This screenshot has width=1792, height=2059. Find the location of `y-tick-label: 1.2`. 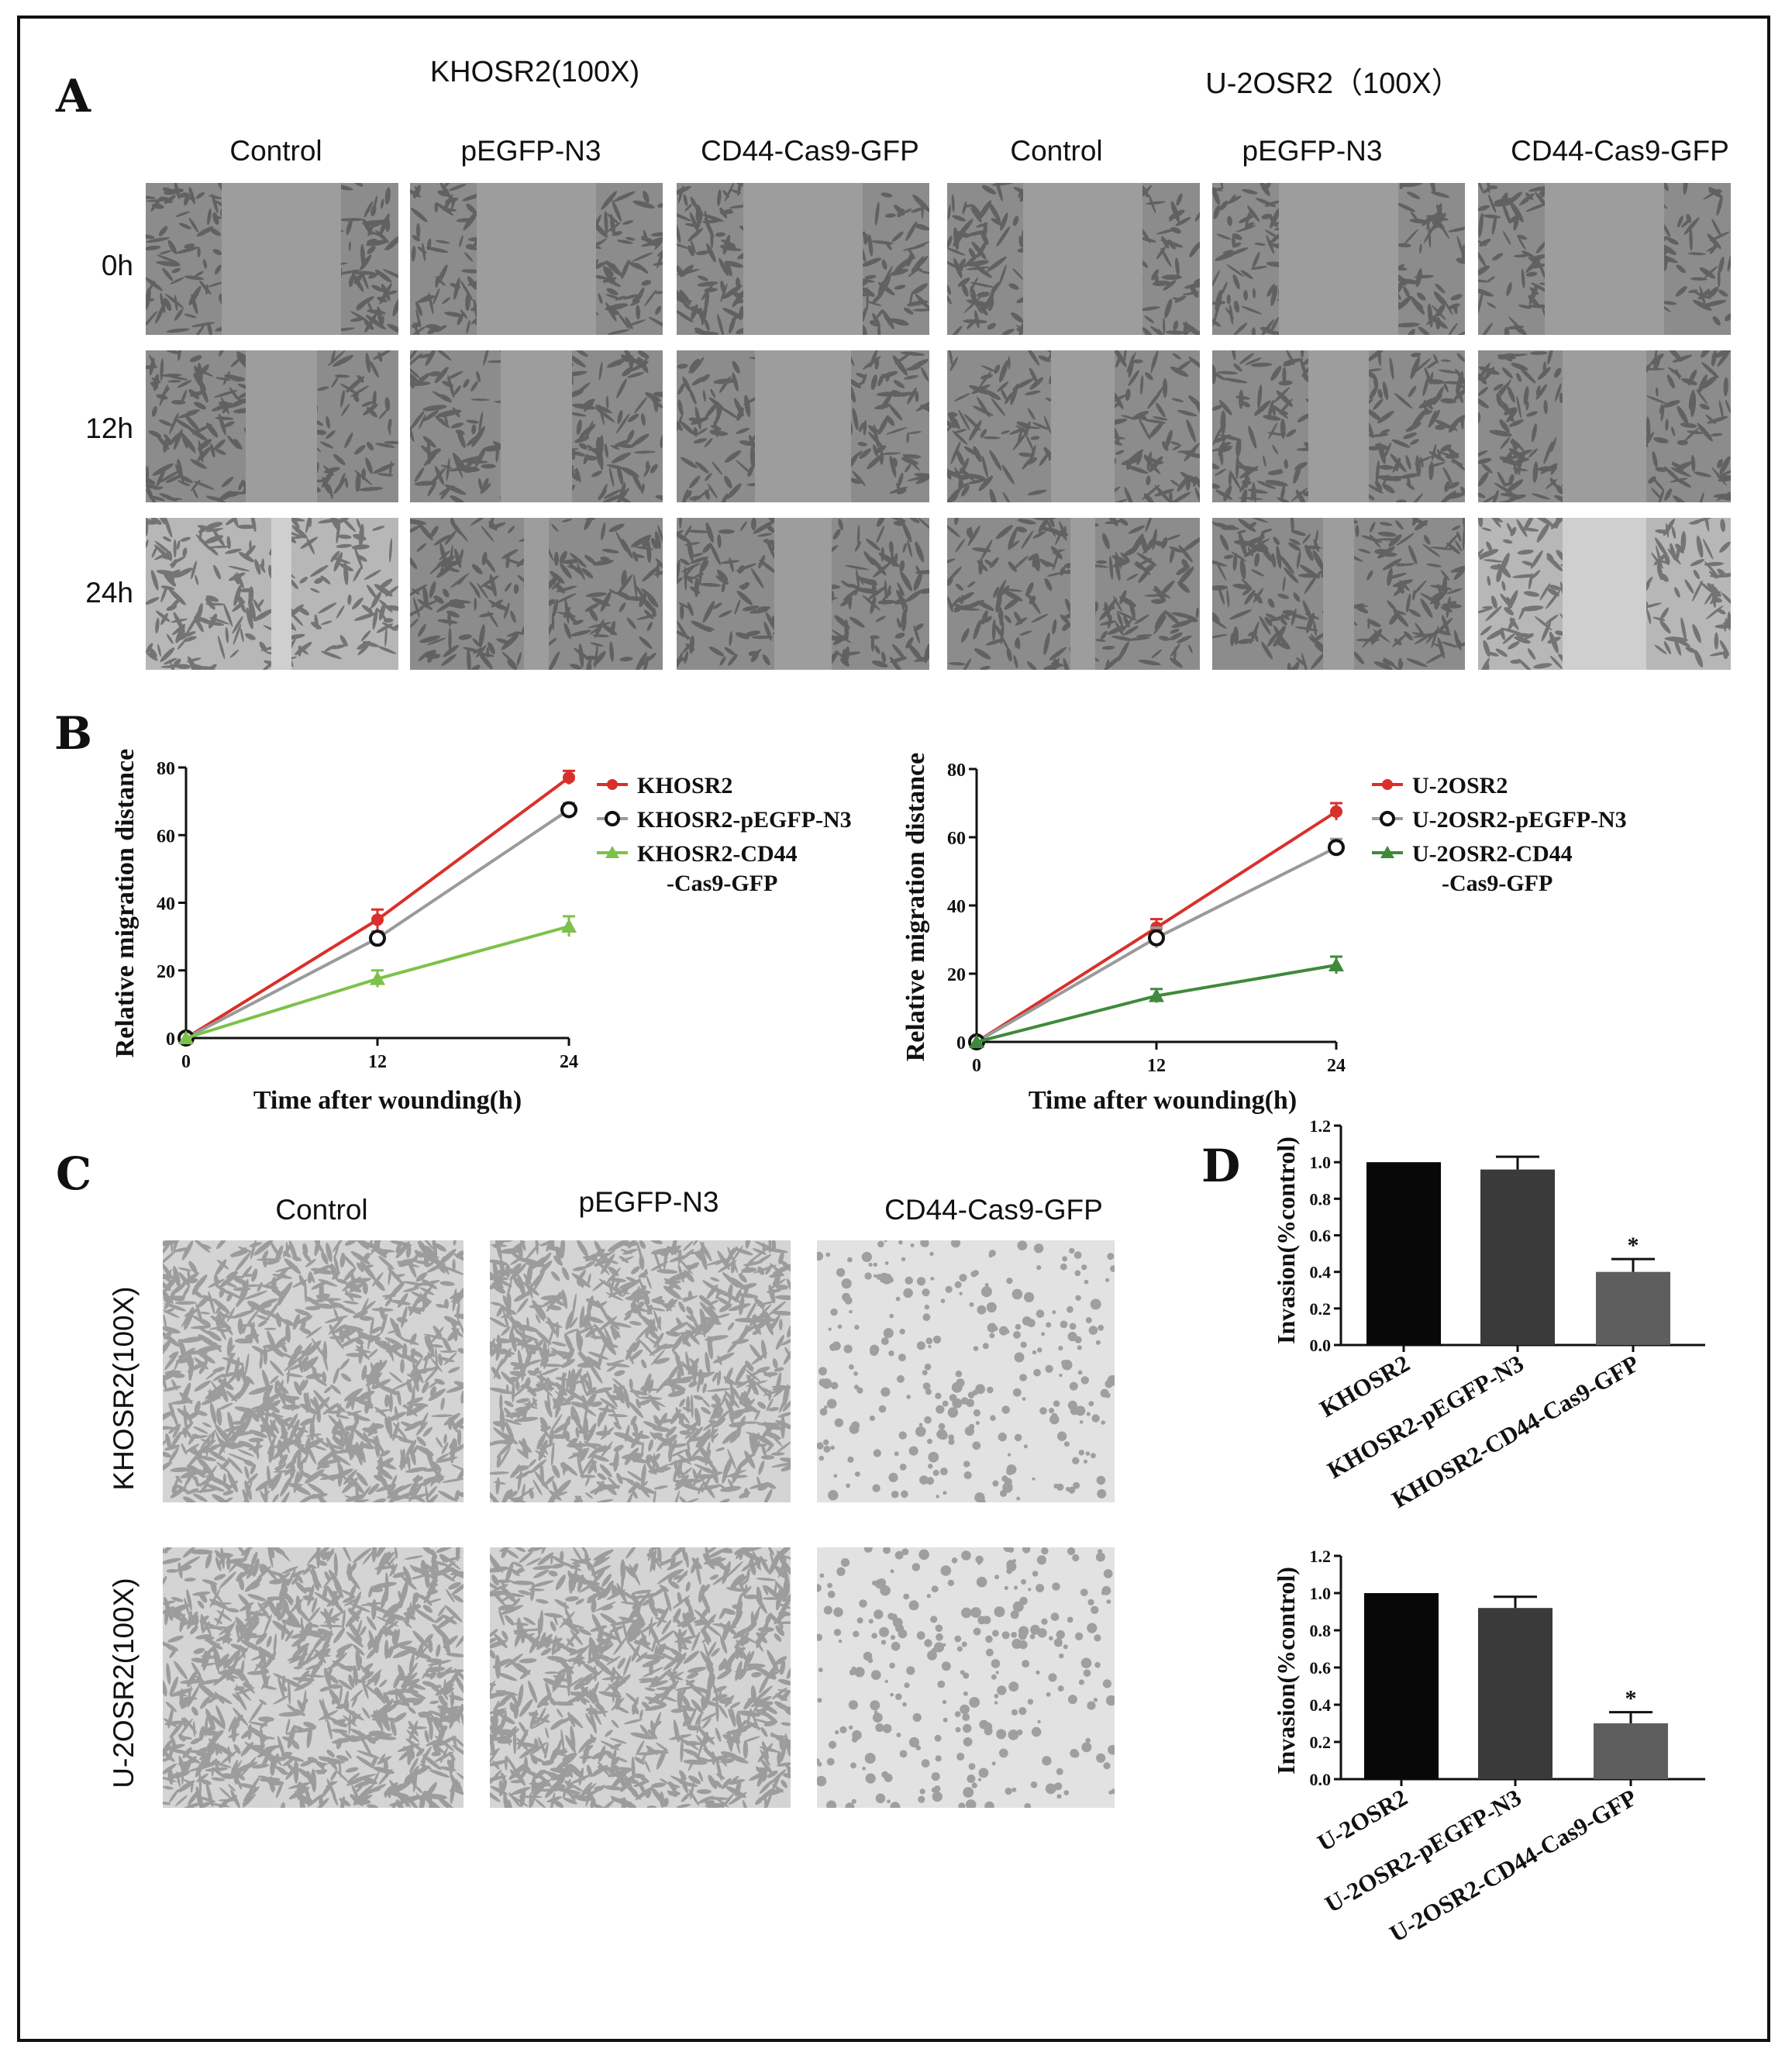

y-tick-label: 1.2 is located at coordinates (1321, 1557).